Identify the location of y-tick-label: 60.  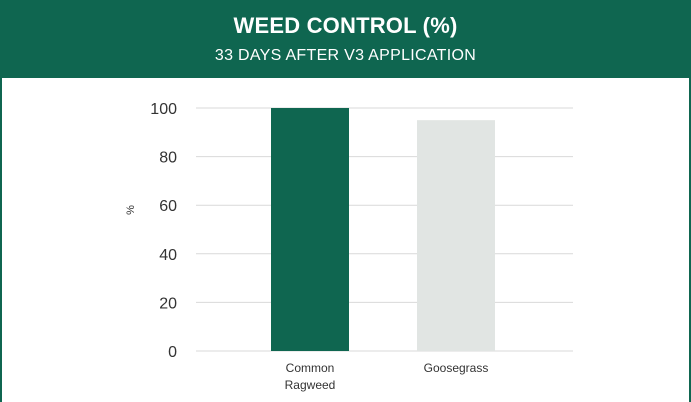
(168, 206).